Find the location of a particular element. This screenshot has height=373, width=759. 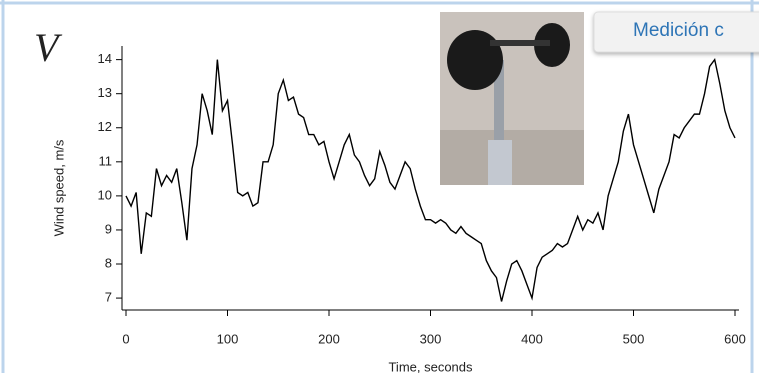

x-tick-label: 0 is located at coordinates (125, 338).